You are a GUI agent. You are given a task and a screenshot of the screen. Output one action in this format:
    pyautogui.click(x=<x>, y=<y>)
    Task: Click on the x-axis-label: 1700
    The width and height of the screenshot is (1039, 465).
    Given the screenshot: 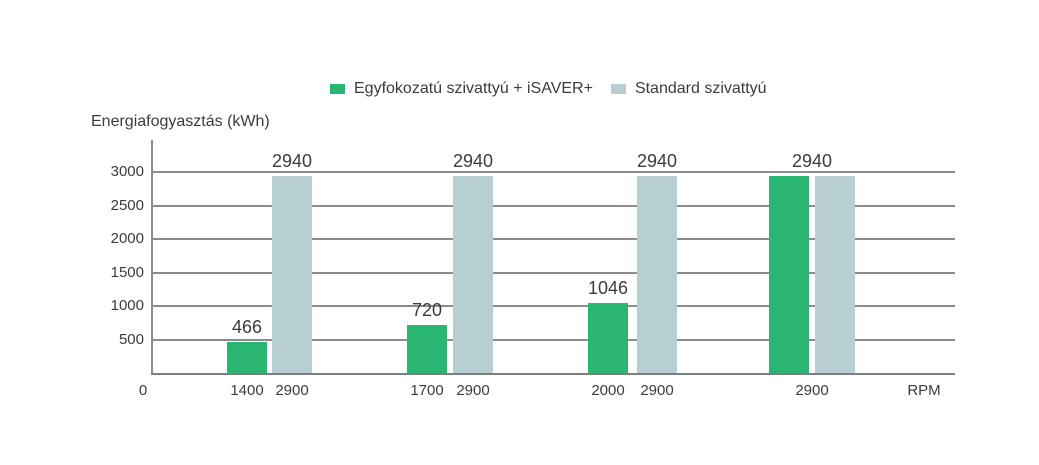 What is the action you would take?
    pyautogui.click(x=427, y=390)
    